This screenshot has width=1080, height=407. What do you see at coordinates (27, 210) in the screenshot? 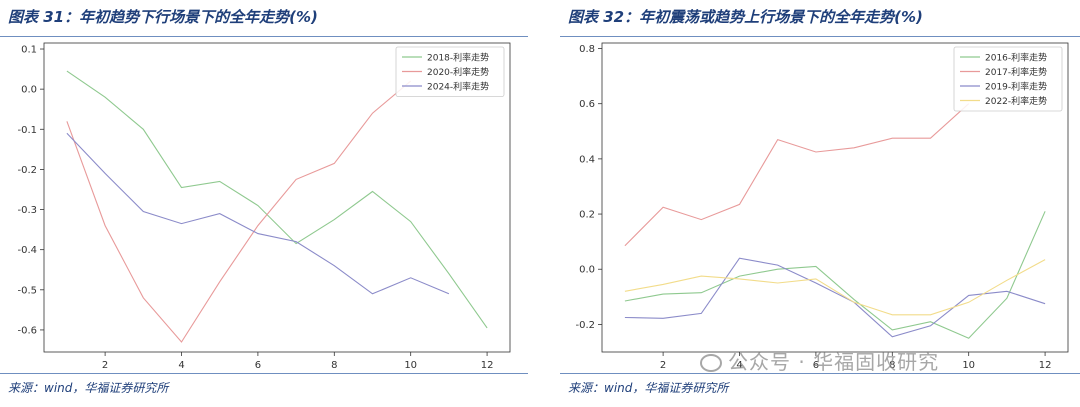
I see `y-tick-label: -0.3` at bounding box center [27, 210].